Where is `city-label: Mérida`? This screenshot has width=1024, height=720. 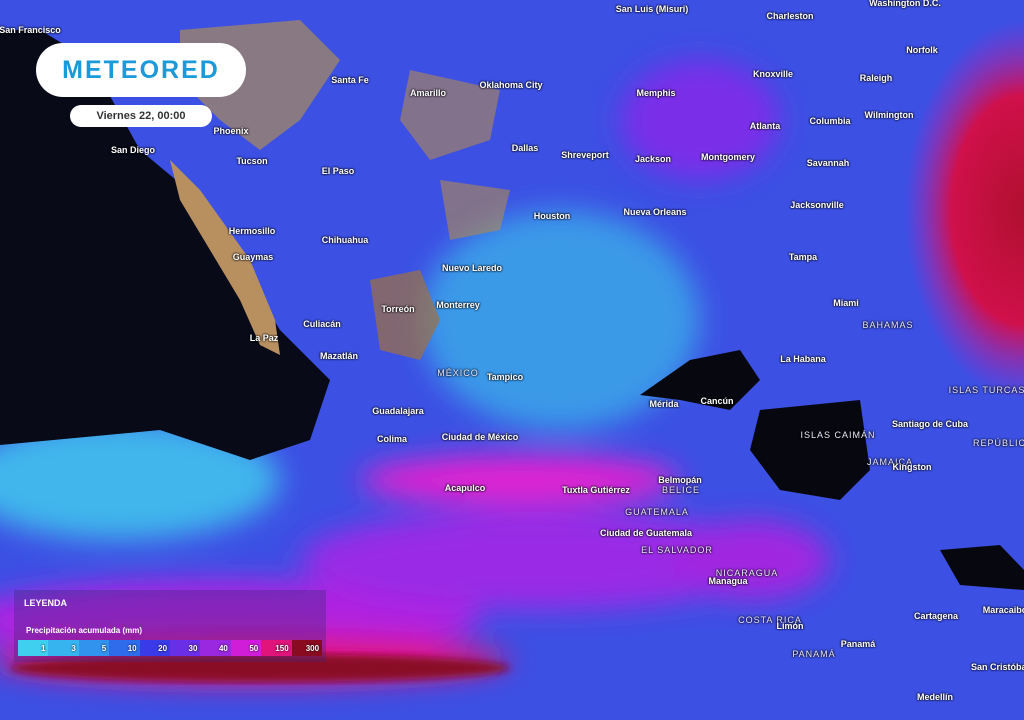
city-label: Mérida is located at coordinates (664, 404).